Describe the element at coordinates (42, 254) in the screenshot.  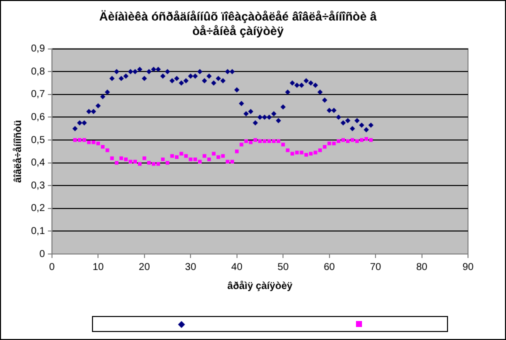
I see `y-tick-label: 0` at that location.